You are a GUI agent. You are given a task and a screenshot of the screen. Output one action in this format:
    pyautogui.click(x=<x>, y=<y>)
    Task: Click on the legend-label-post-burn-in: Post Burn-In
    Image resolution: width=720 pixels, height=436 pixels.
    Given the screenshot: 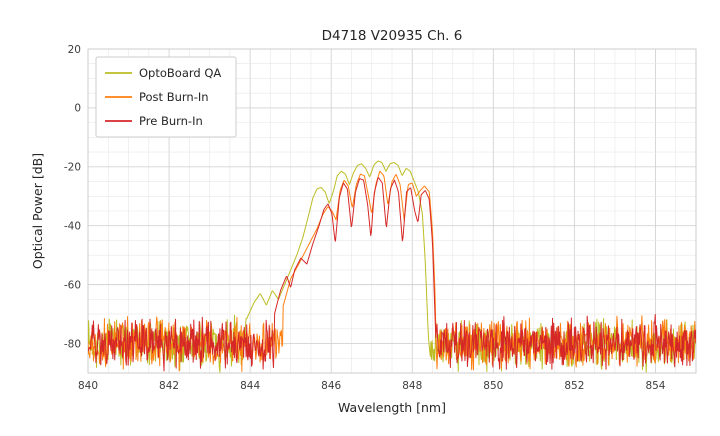 What is the action you would take?
    pyautogui.click(x=174, y=97)
    